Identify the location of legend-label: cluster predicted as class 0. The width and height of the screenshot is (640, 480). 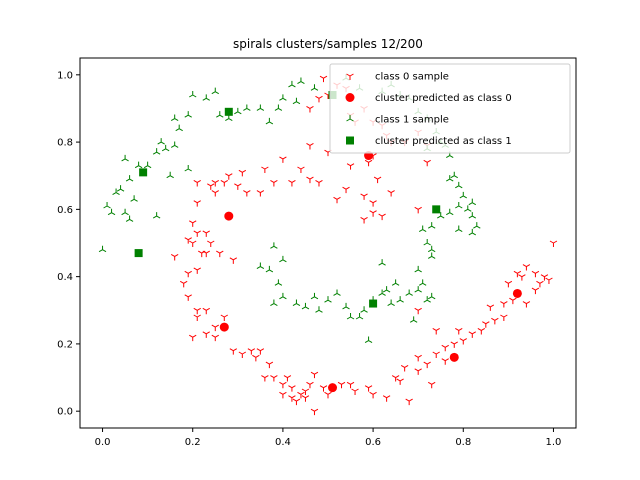
(443, 98).